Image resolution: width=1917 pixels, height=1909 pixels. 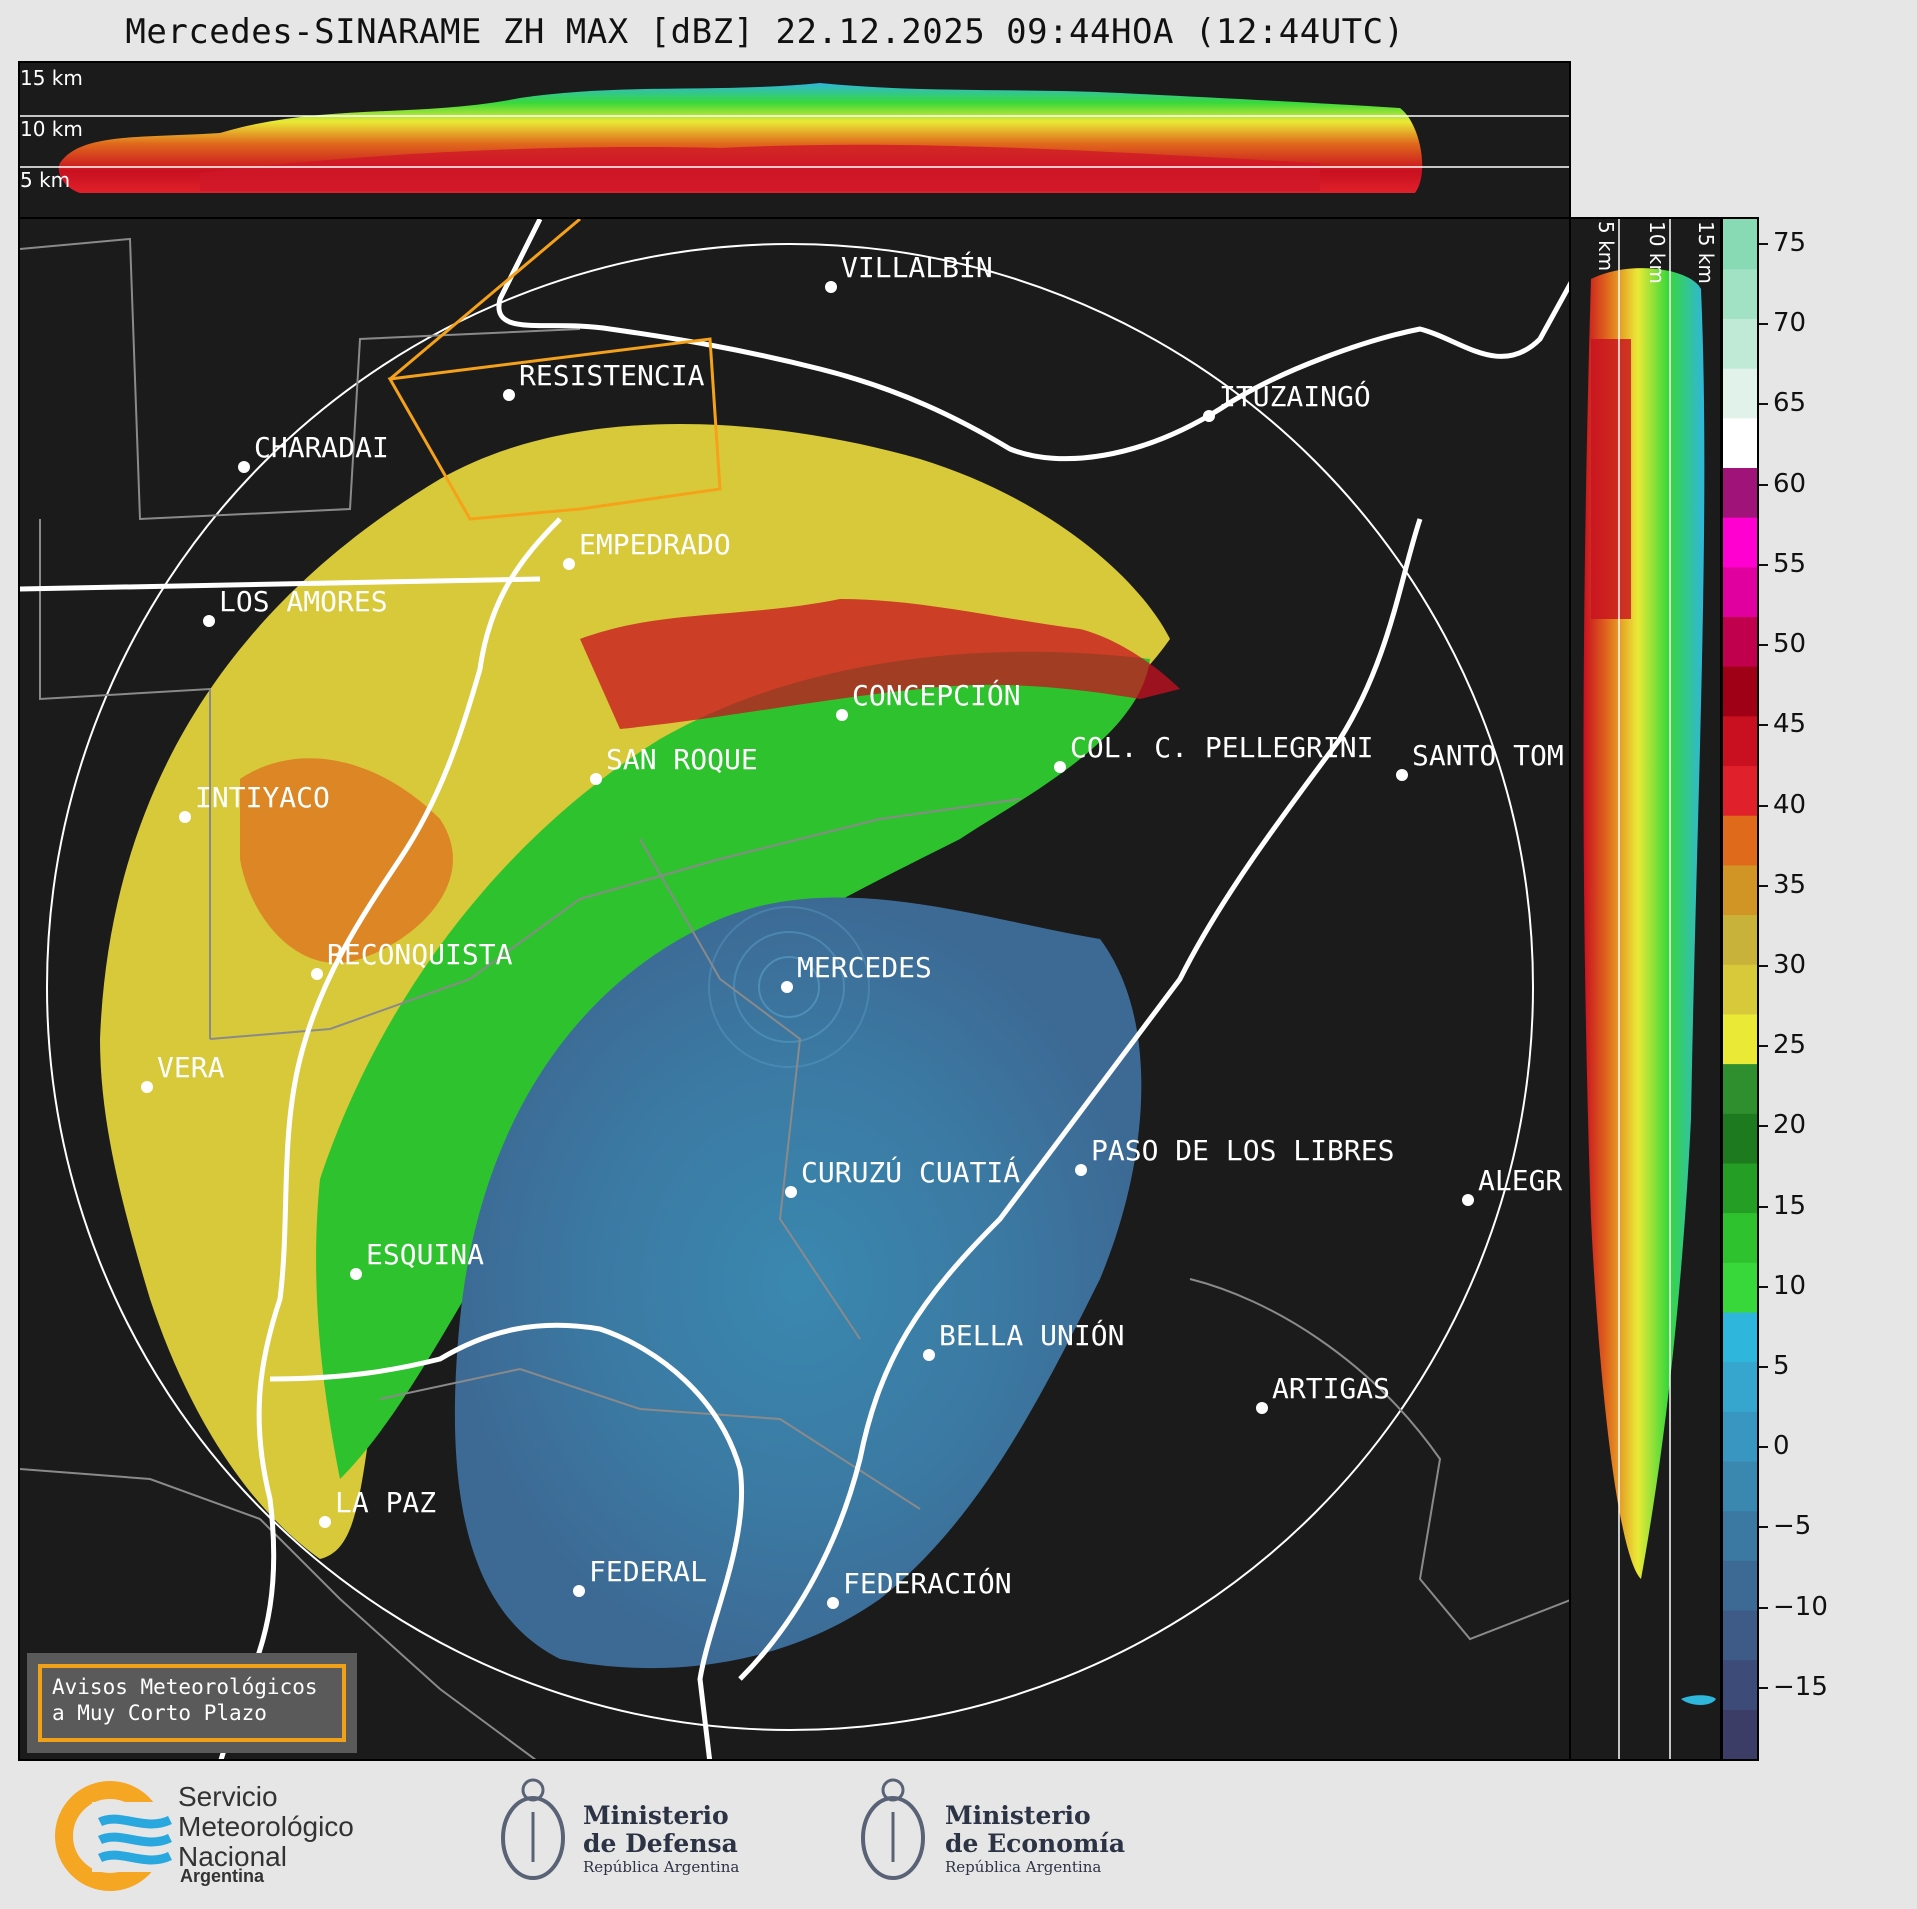 I want to click on city-10: INTIYACO, so click(x=254, y=802).